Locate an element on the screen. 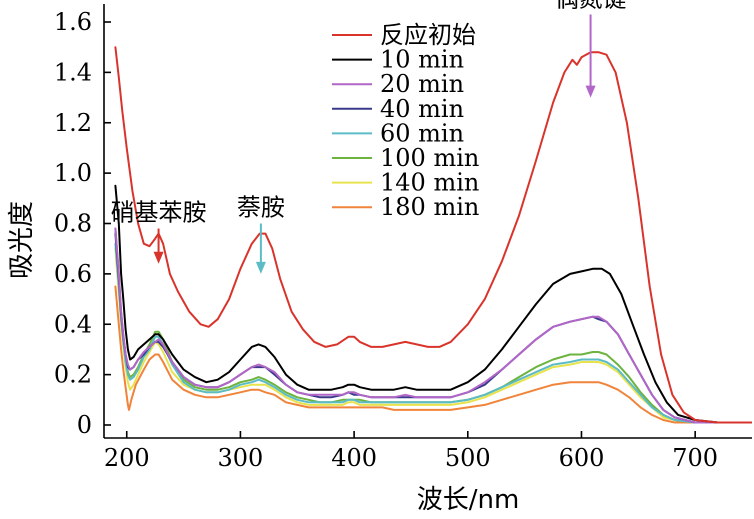 The width and height of the screenshot is (754, 519). x-axis-title: 波长/nm is located at coordinates (468, 500).